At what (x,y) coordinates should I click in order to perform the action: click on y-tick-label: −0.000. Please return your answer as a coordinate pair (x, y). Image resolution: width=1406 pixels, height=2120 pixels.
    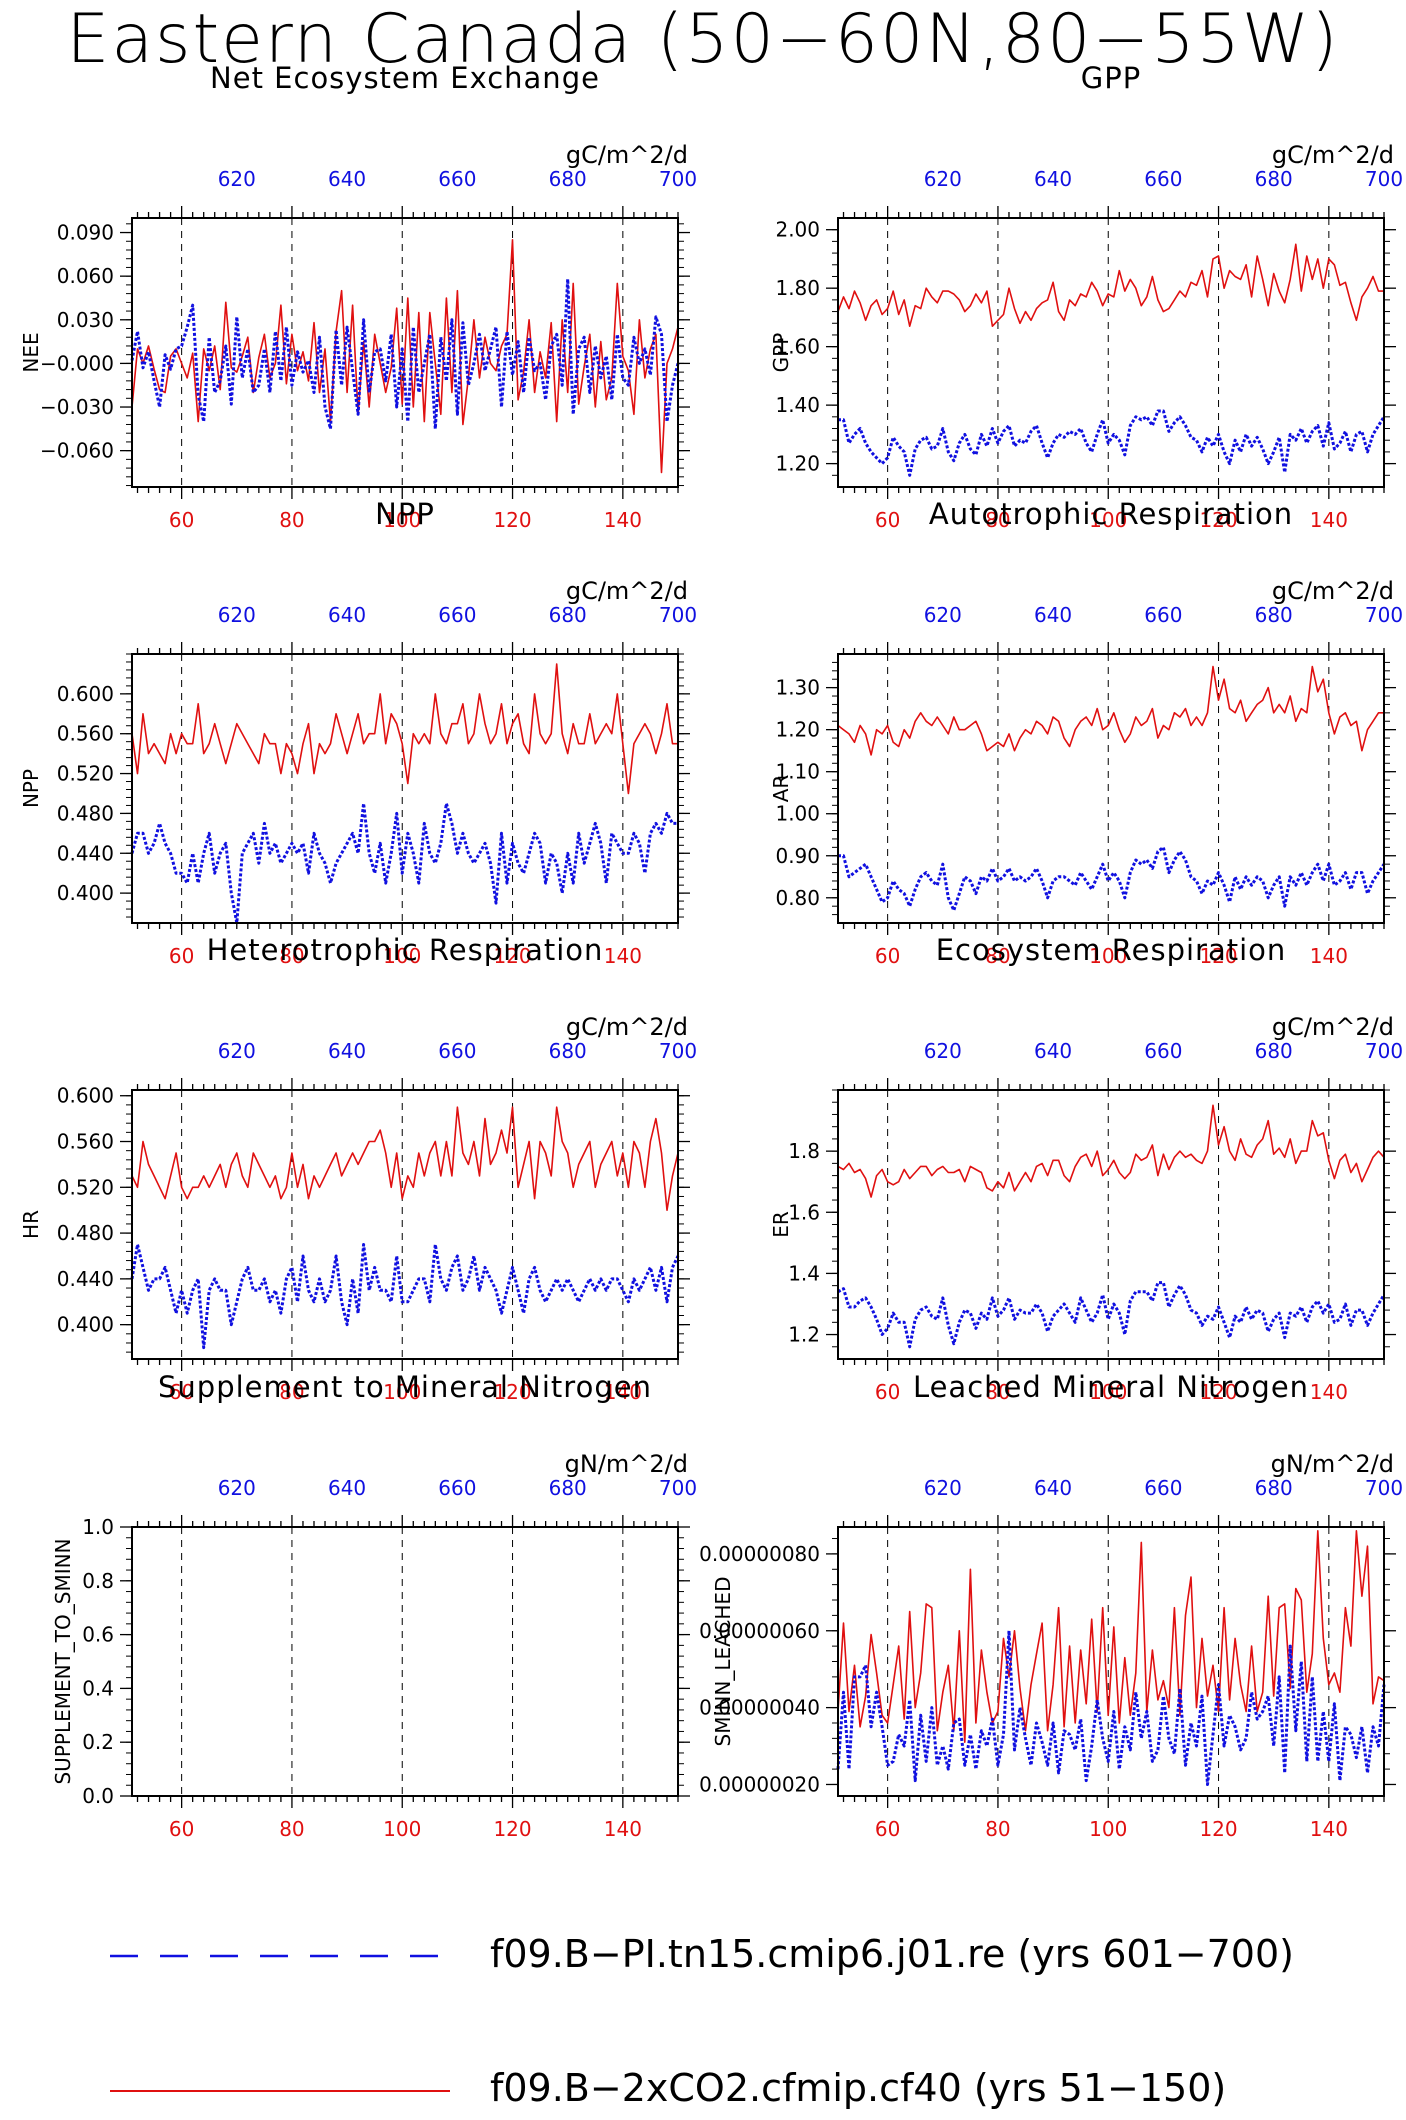
    Looking at the image, I should click on (77, 363).